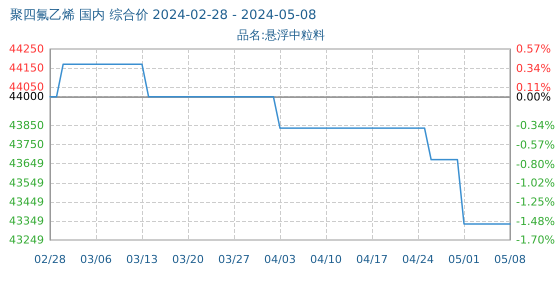 The image size is (560, 300). I want to click on x-tick-label: 03/27, so click(234, 259).